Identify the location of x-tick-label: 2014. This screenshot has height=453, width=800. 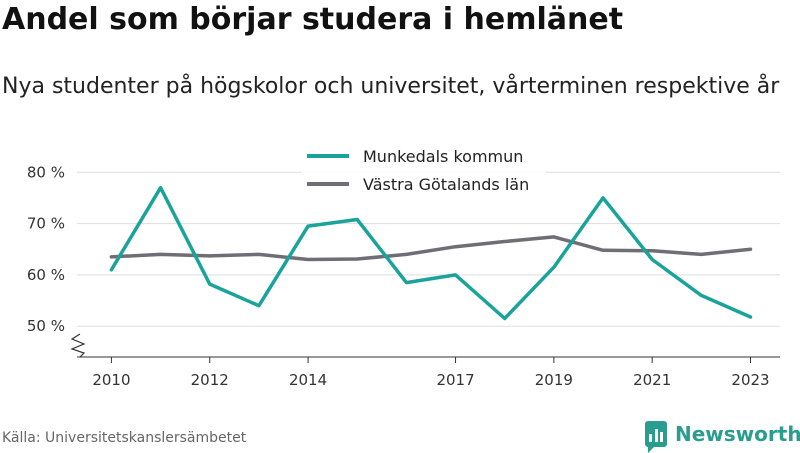
(308, 380).